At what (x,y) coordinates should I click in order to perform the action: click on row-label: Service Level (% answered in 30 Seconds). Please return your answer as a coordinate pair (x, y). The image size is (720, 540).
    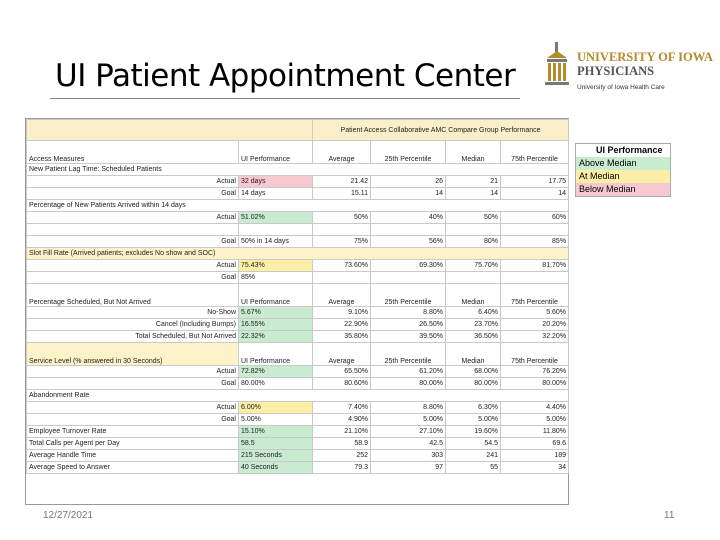
    Looking at the image, I should click on (132, 354).